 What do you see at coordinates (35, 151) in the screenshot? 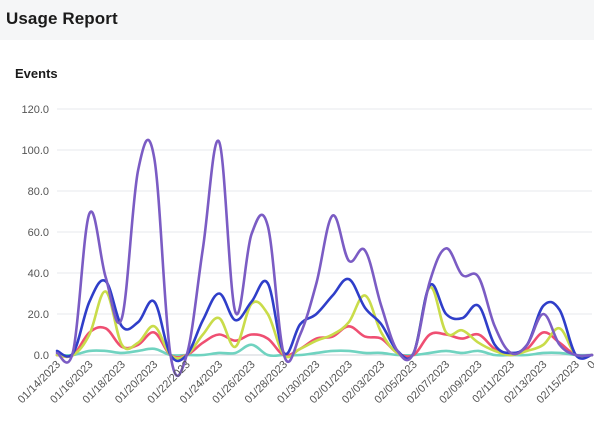
I see `y-tick-label: 100.0` at bounding box center [35, 151].